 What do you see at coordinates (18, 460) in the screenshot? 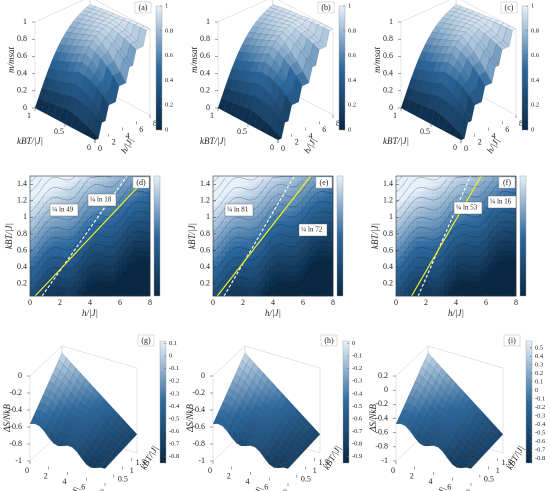
I see `z-tick-label: -1` at bounding box center [18, 460].